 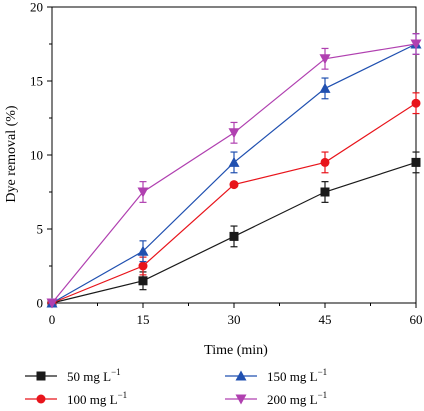 What do you see at coordinates (234, 319) in the screenshot?
I see `x-tick-label: 30` at bounding box center [234, 319].